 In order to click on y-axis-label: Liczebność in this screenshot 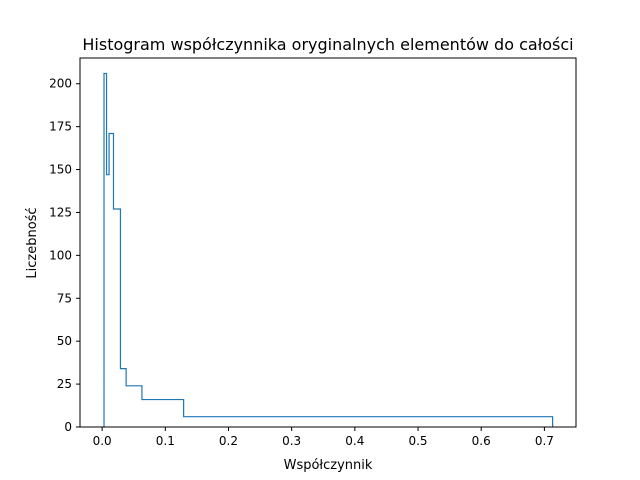, I will do `click(32, 242)`.